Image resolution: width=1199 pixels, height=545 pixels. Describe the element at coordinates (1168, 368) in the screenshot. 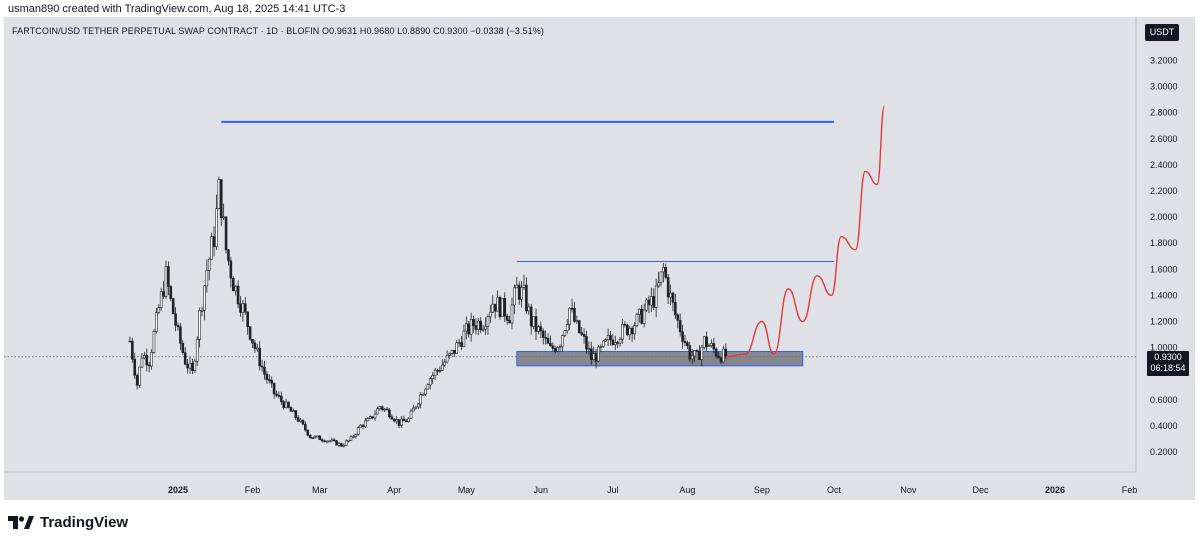

I see `bar-countdown: 06:18:54` at that location.